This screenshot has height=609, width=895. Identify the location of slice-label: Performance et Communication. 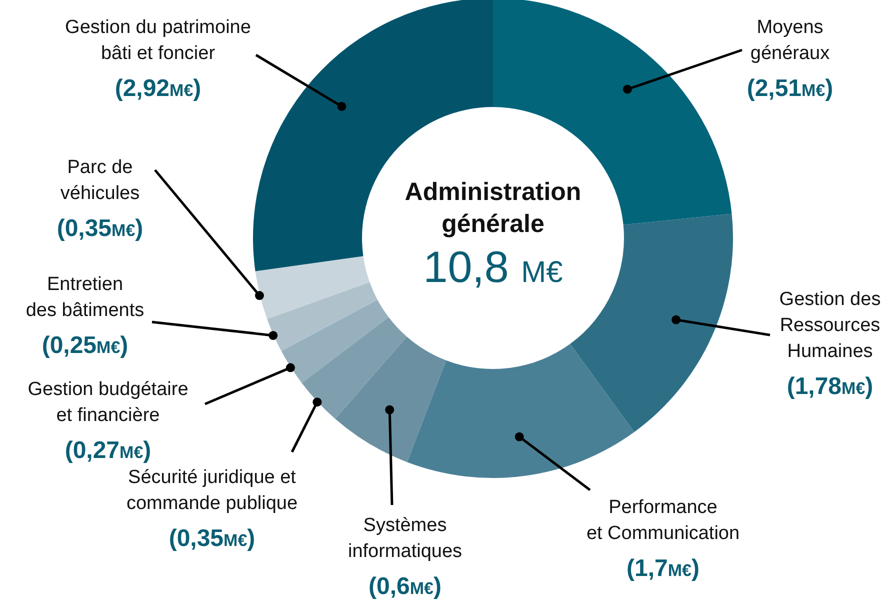
(663, 520).